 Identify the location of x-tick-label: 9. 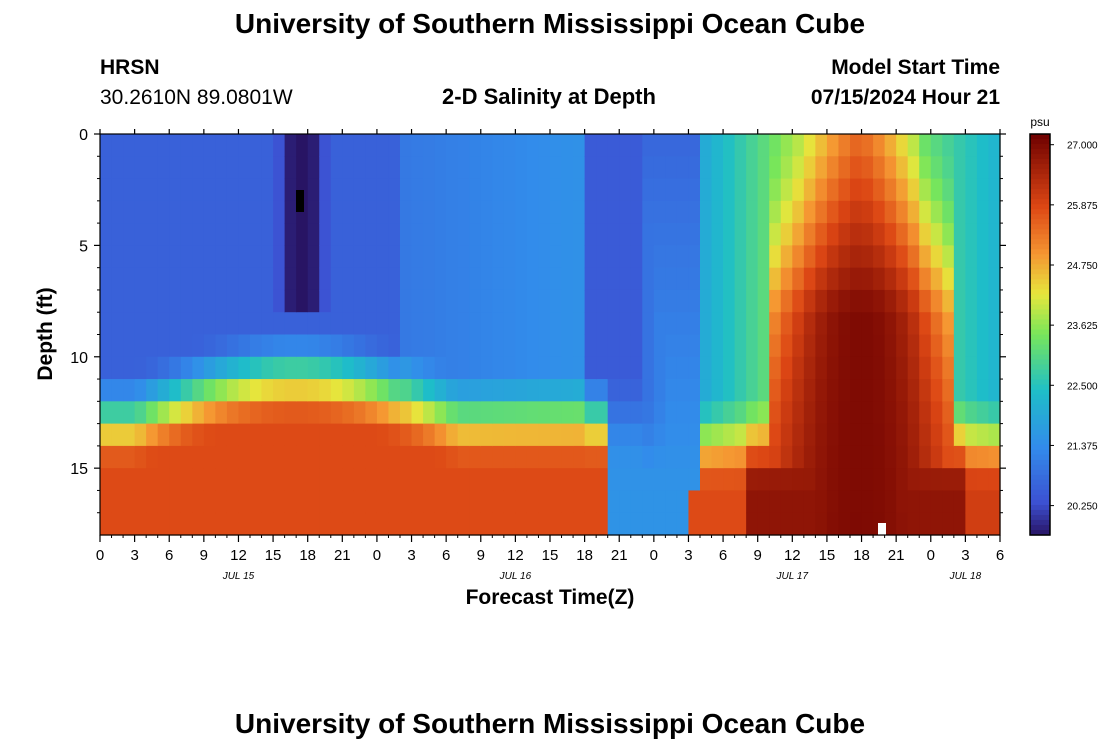
(204, 555).